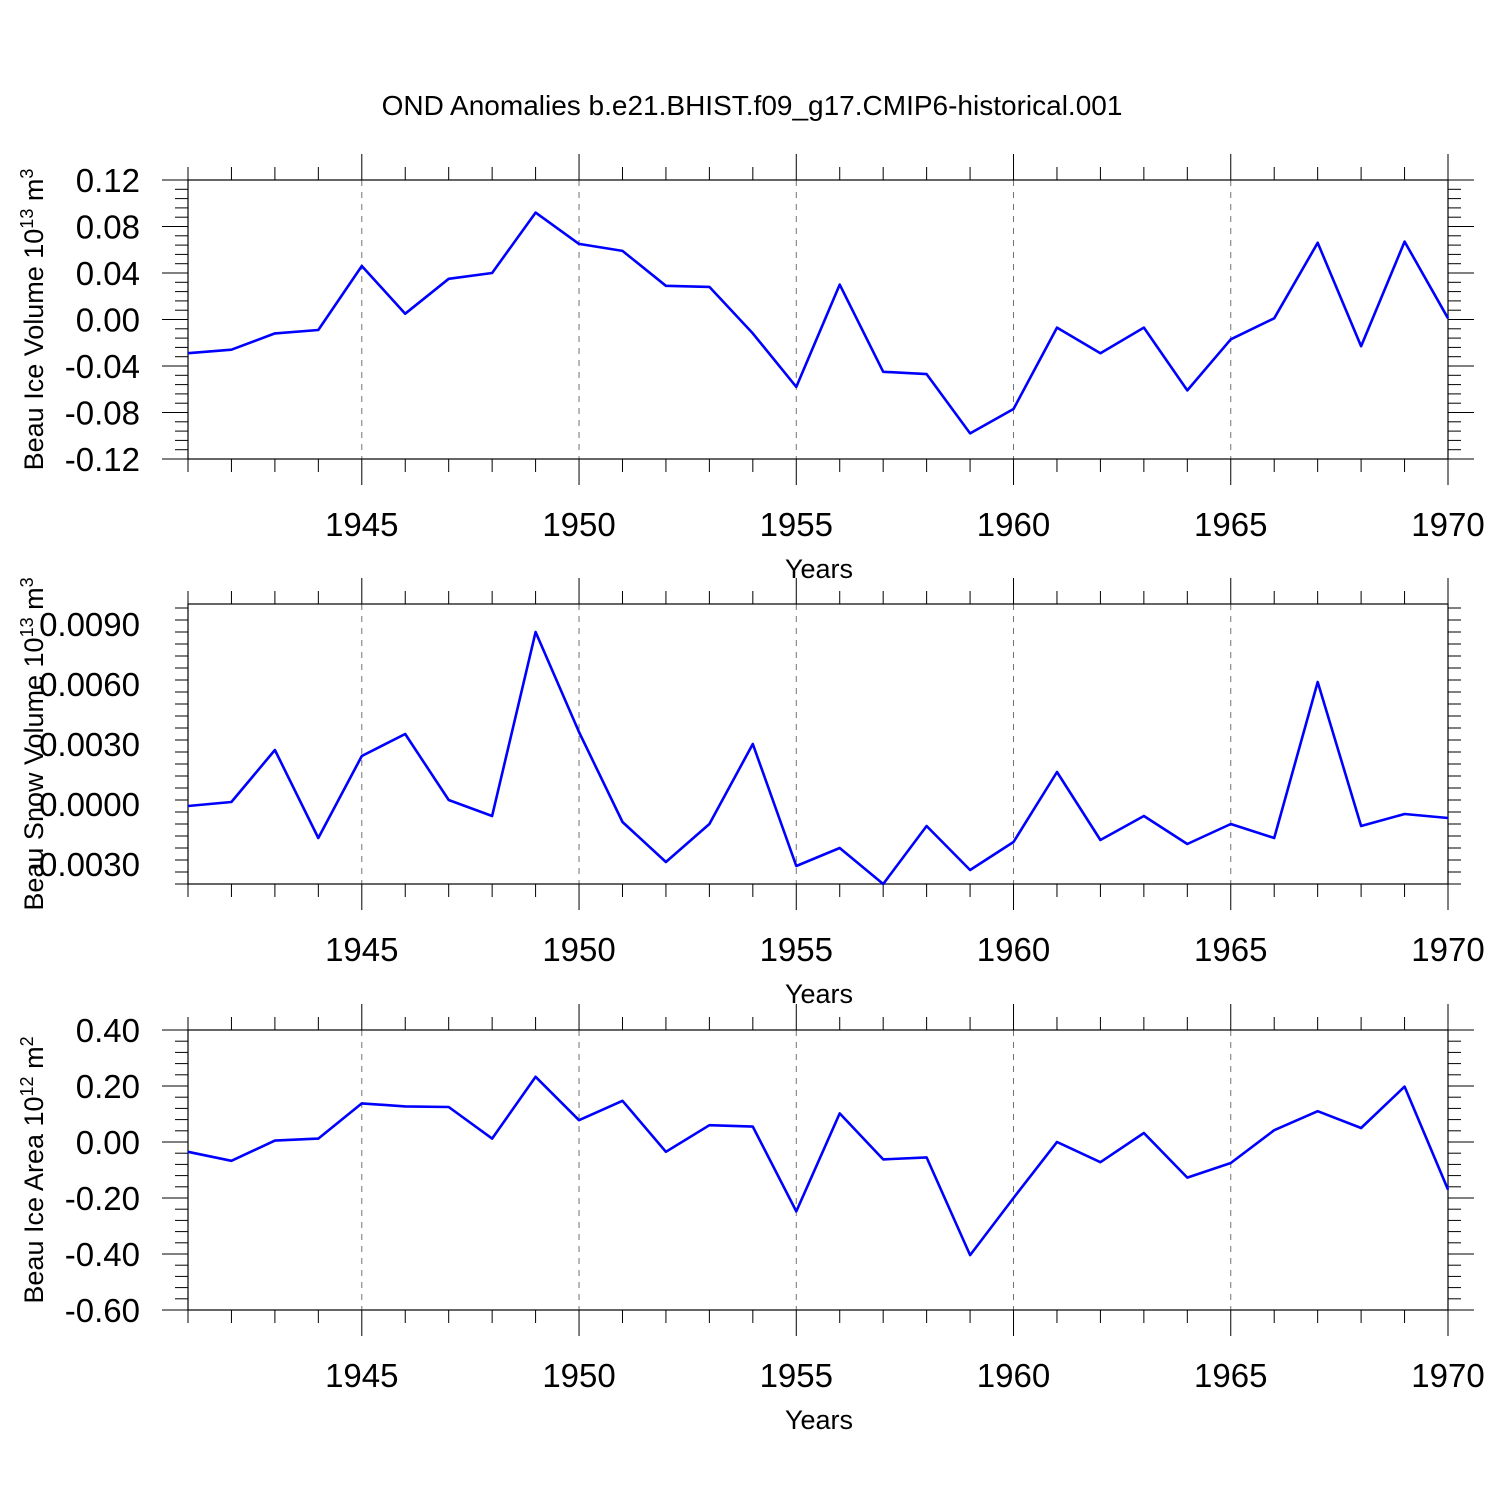 The width and height of the screenshot is (1500, 1500). Describe the element at coordinates (818, 1166) in the screenshot. I see `series-line-beau-ice-area` at that location.